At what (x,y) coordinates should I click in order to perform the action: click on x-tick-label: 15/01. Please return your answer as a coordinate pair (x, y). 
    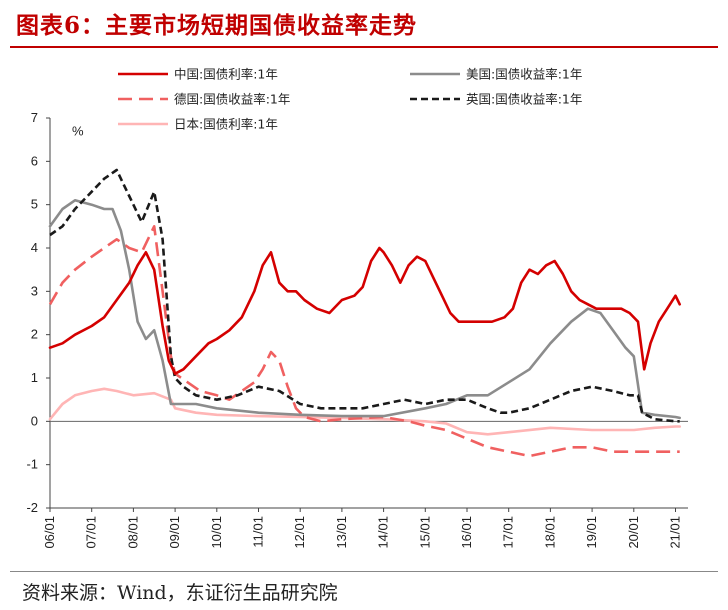
    Looking at the image, I should click on (424, 532).